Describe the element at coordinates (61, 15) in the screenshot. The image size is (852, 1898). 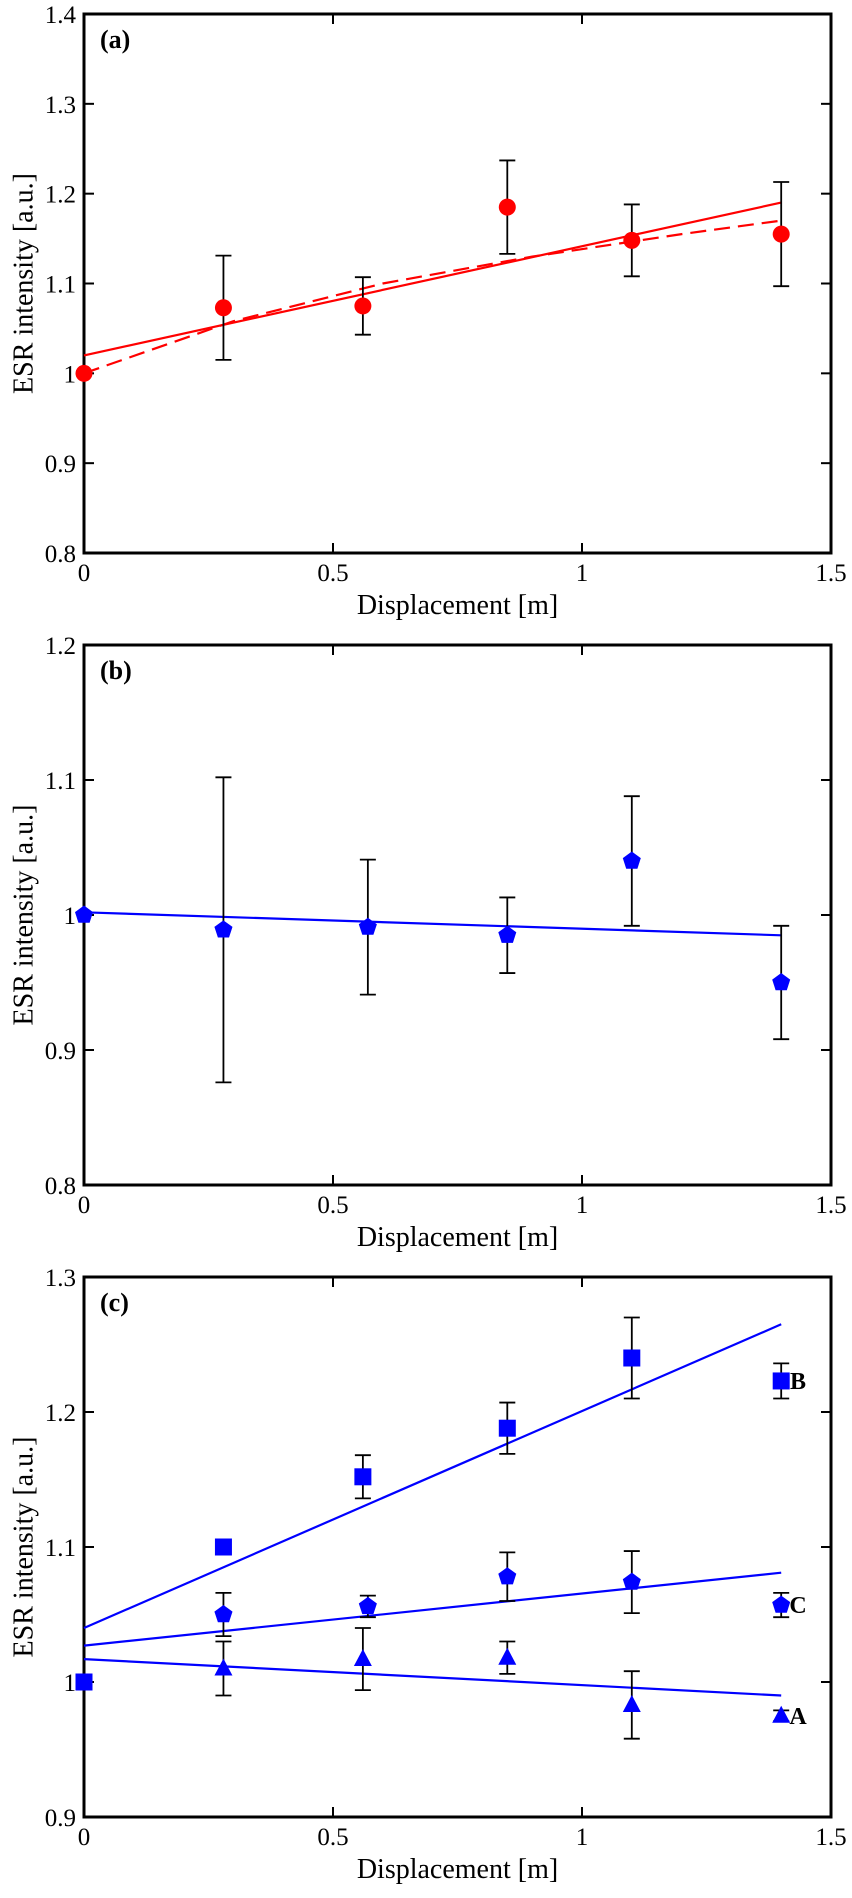
I see `y-tick-label: 1.4` at that location.